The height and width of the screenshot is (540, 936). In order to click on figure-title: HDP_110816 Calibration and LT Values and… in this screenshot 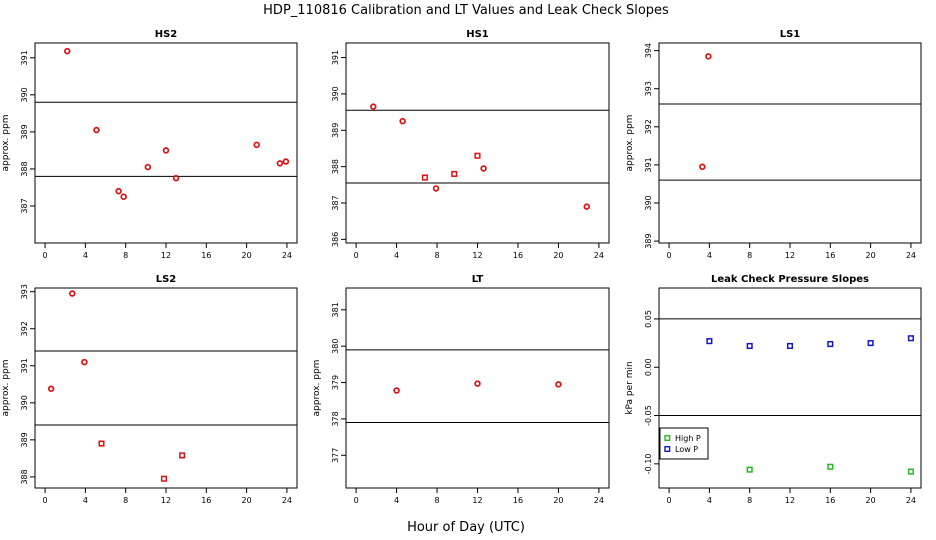, I will do `click(466, 10)`.